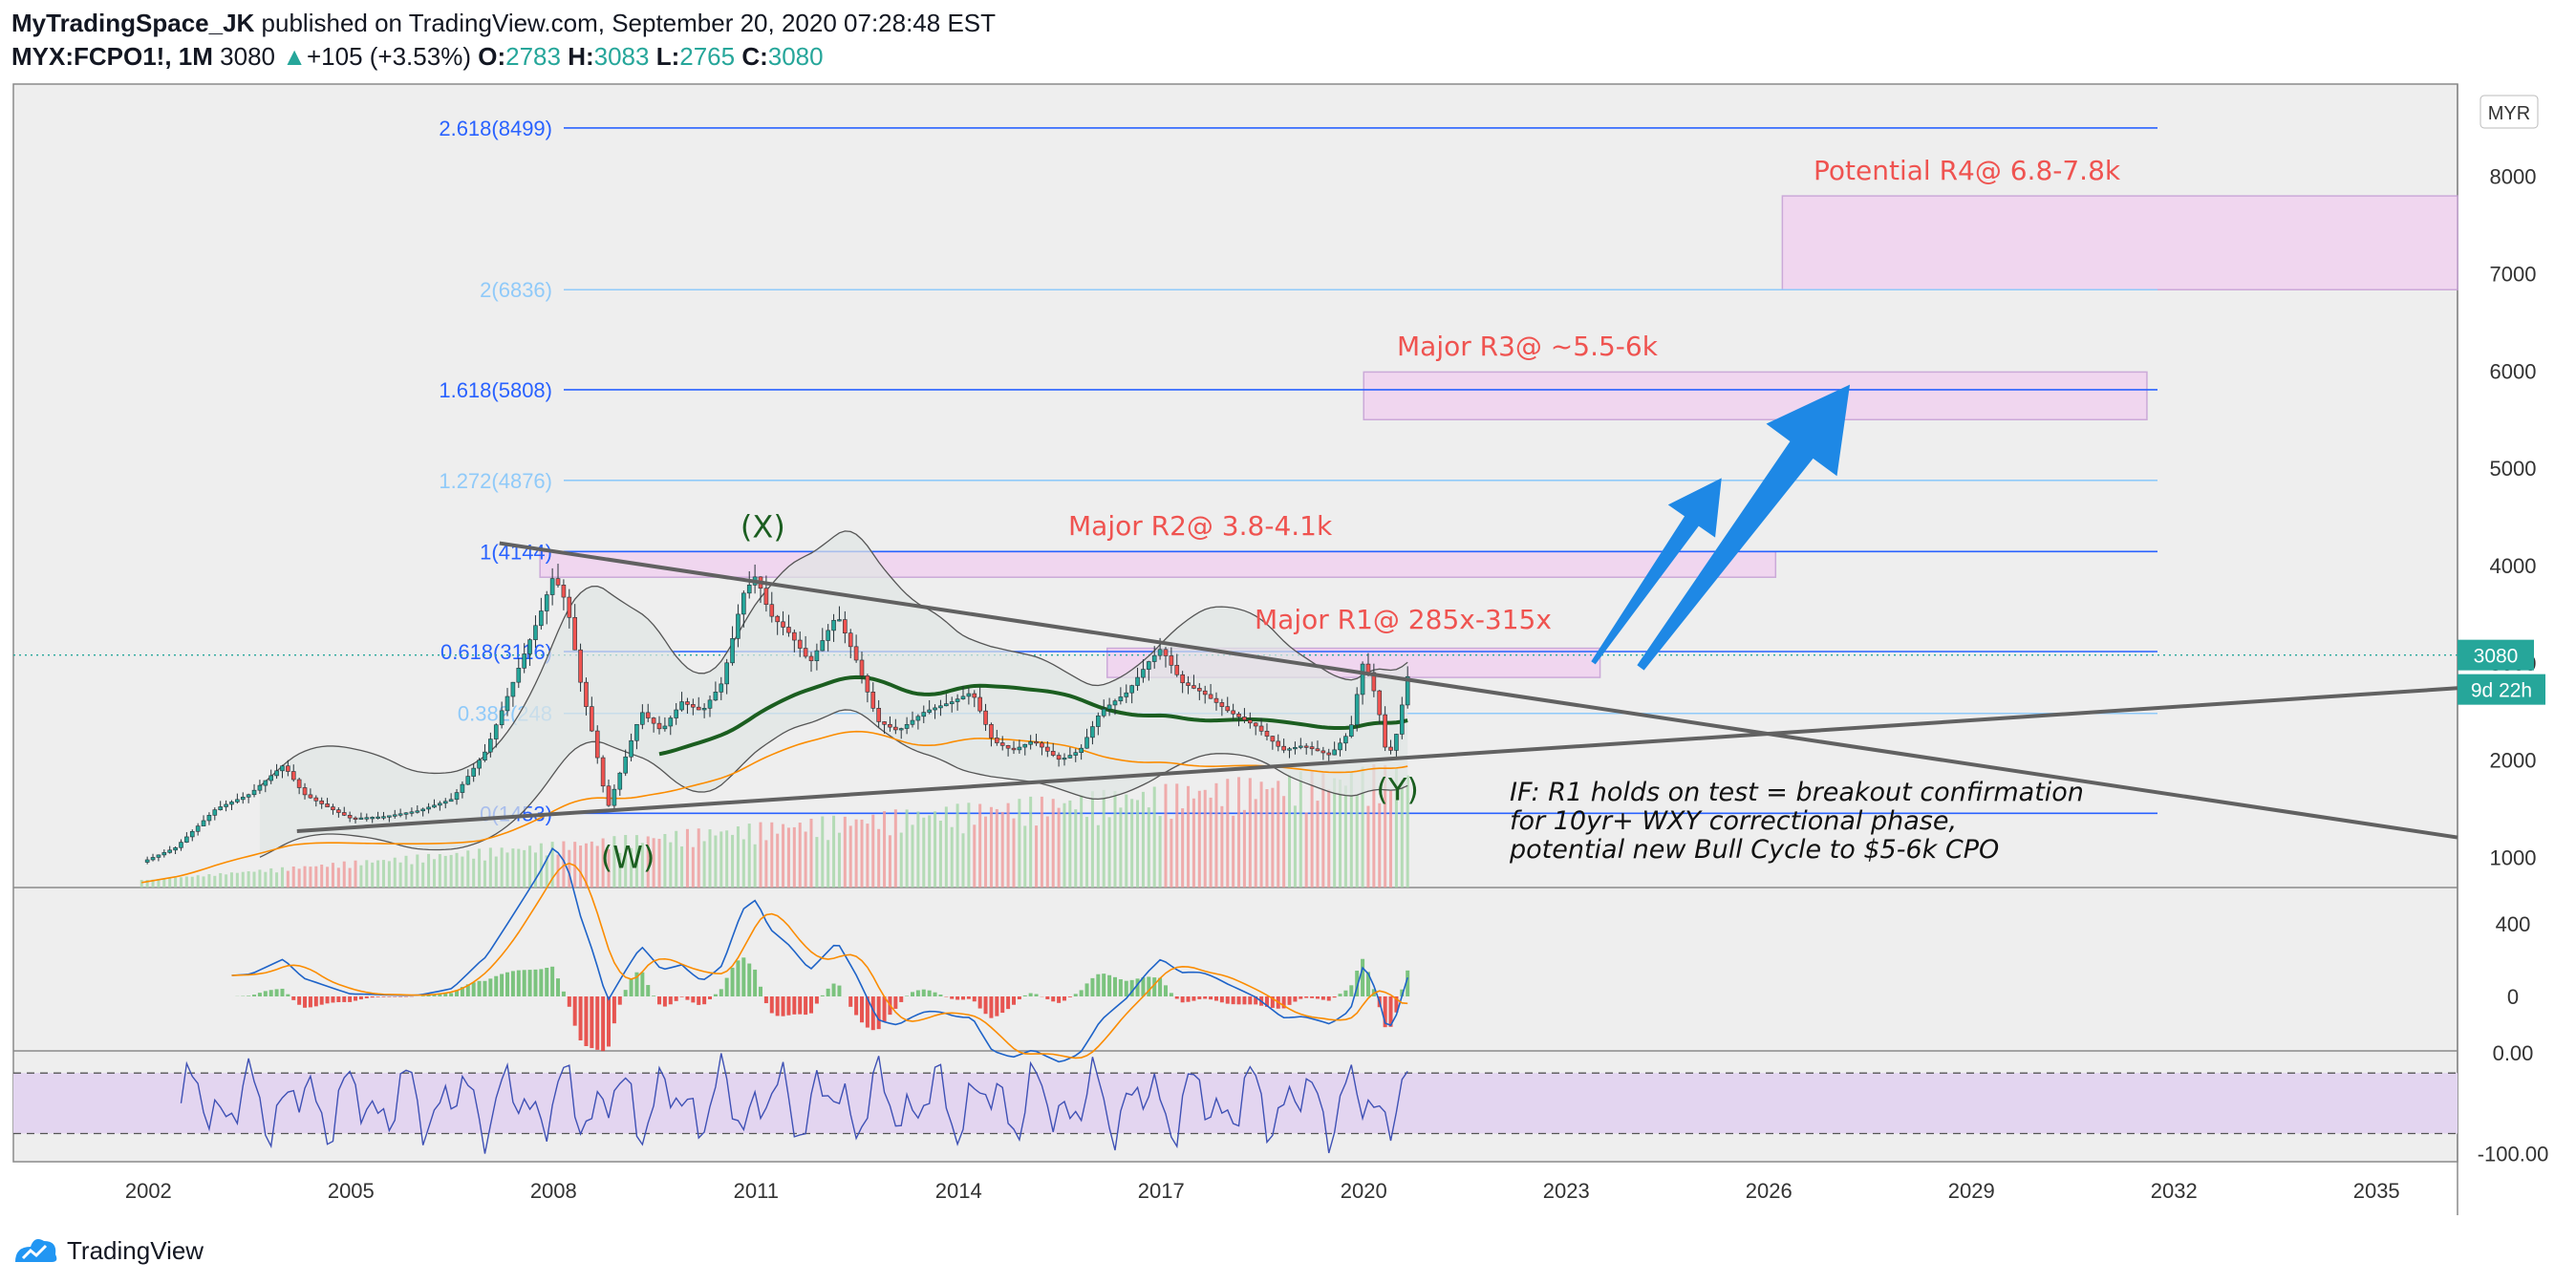 Image resolution: width=2576 pixels, height=1284 pixels. Describe the element at coordinates (2513, 566) in the screenshot. I see `price-tick: 4000` at that location.